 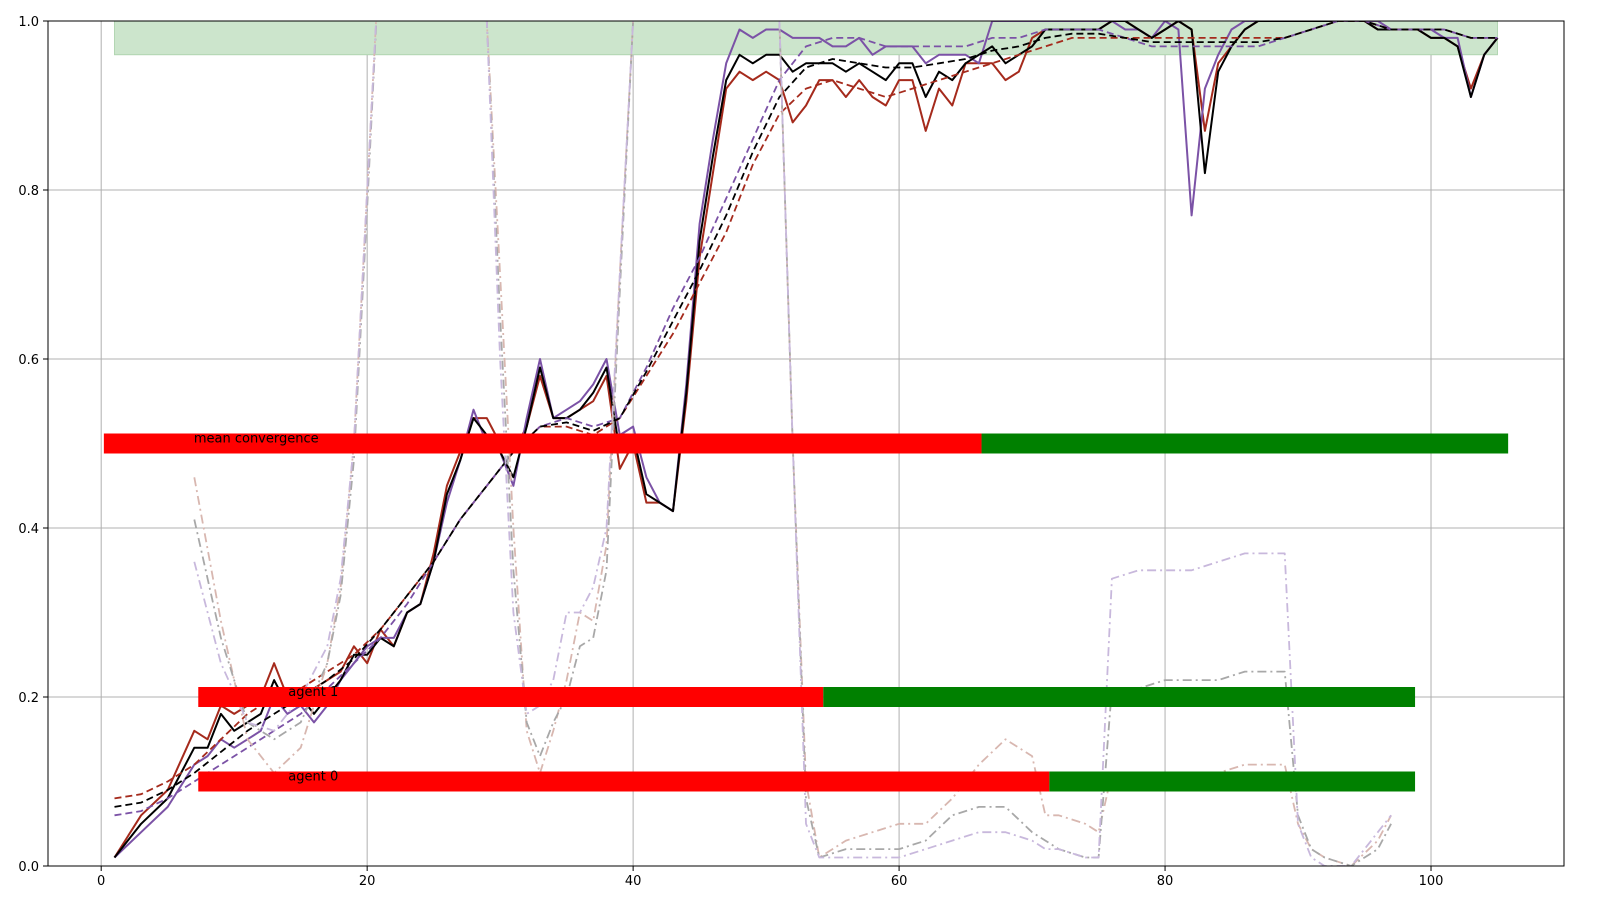 I want to click on convergence-bar-label-1: agent 1, so click(x=313, y=692).